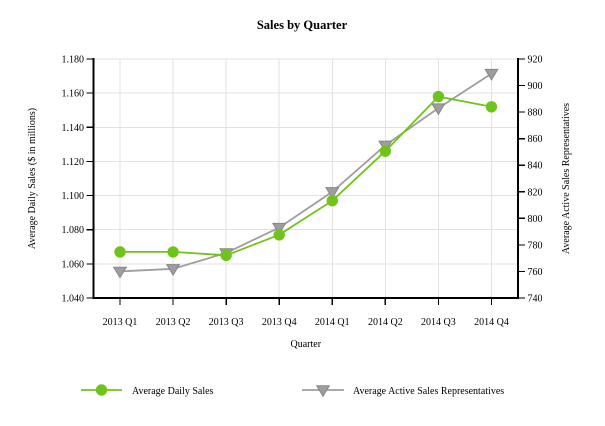 Image resolution: width=605 pixels, height=426 pixels. Describe the element at coordinates (535, 113) in the screenshot. I see `right-axis-tick-label: 880` at that location.